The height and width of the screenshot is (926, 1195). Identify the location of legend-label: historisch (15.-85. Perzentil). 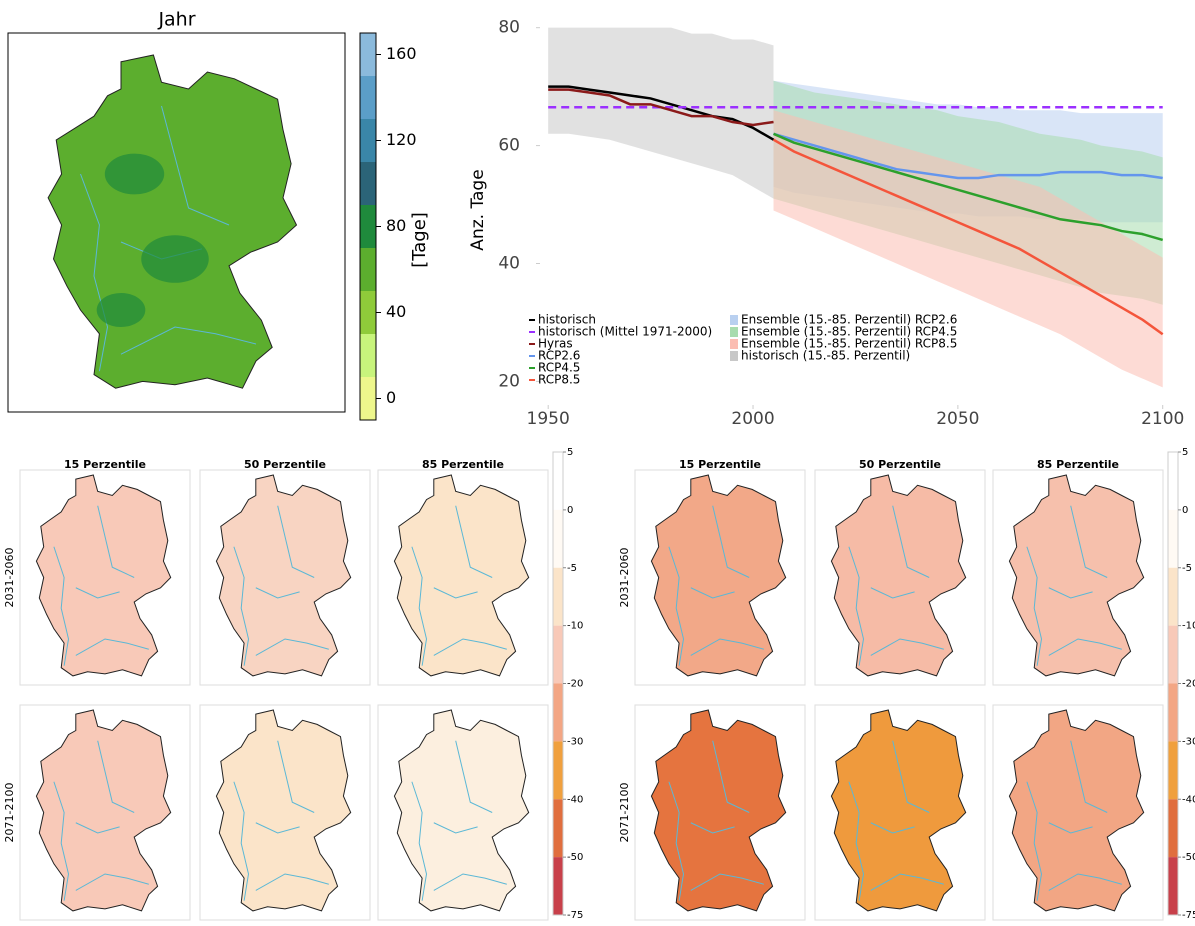
(825, 356).